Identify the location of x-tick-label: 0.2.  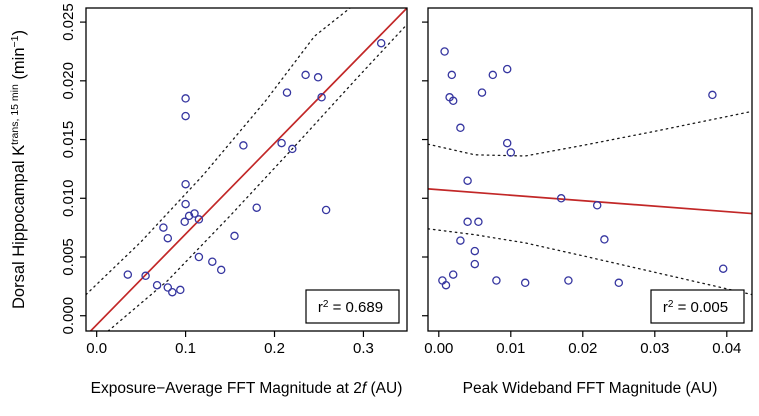
(274, 348).